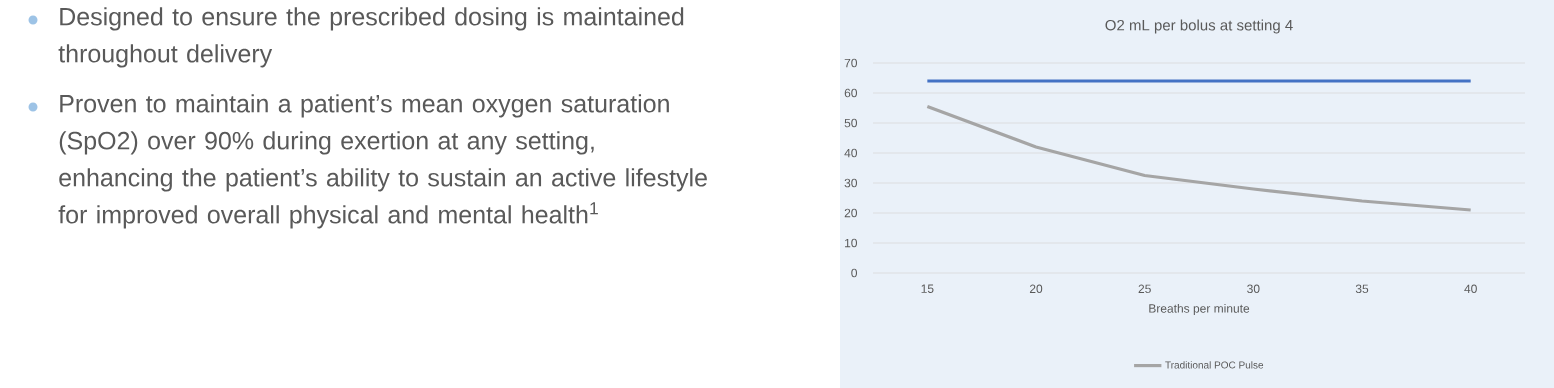 The image size is (1554, 388). Describe the element at coordinates (851, 213) in the screenshot. I see `y-tick-label: 20` at that location.